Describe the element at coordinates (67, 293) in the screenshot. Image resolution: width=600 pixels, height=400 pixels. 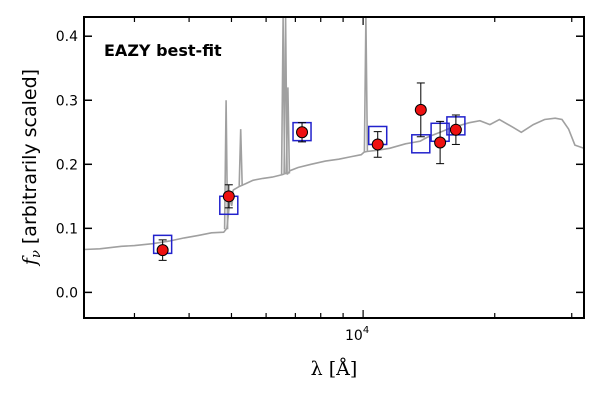
I see `y-tick-label: 0.0` at that location.